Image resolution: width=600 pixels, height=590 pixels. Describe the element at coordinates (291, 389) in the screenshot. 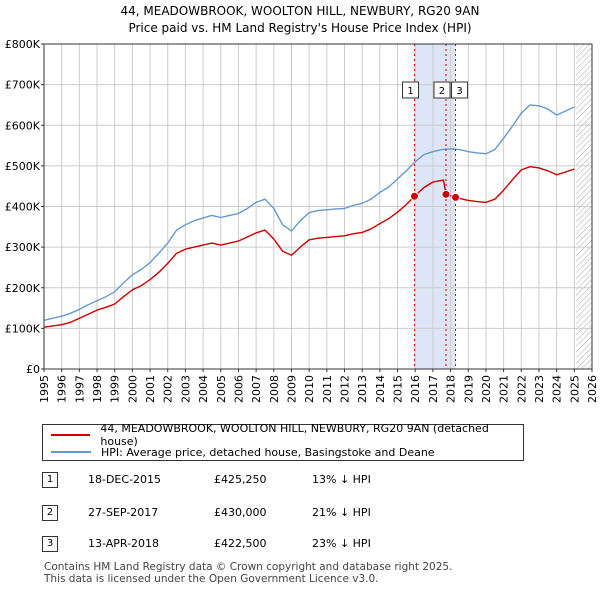

I see `x-tick-label: 2009` at that location.